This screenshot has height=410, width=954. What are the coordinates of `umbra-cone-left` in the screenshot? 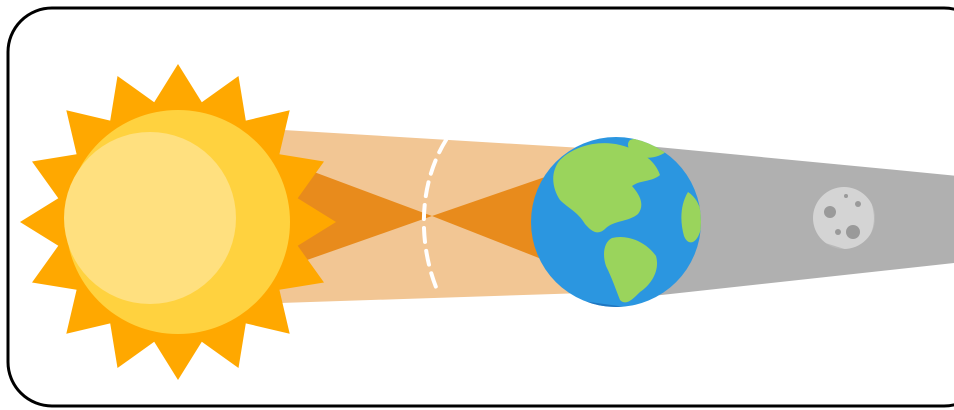 It's located at (361, 214).